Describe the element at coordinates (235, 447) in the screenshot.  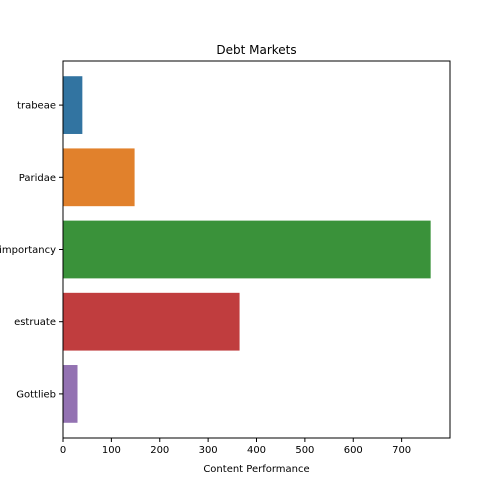
I see `x-axis: 0 100 200 300 400 500 600 700` at that location.